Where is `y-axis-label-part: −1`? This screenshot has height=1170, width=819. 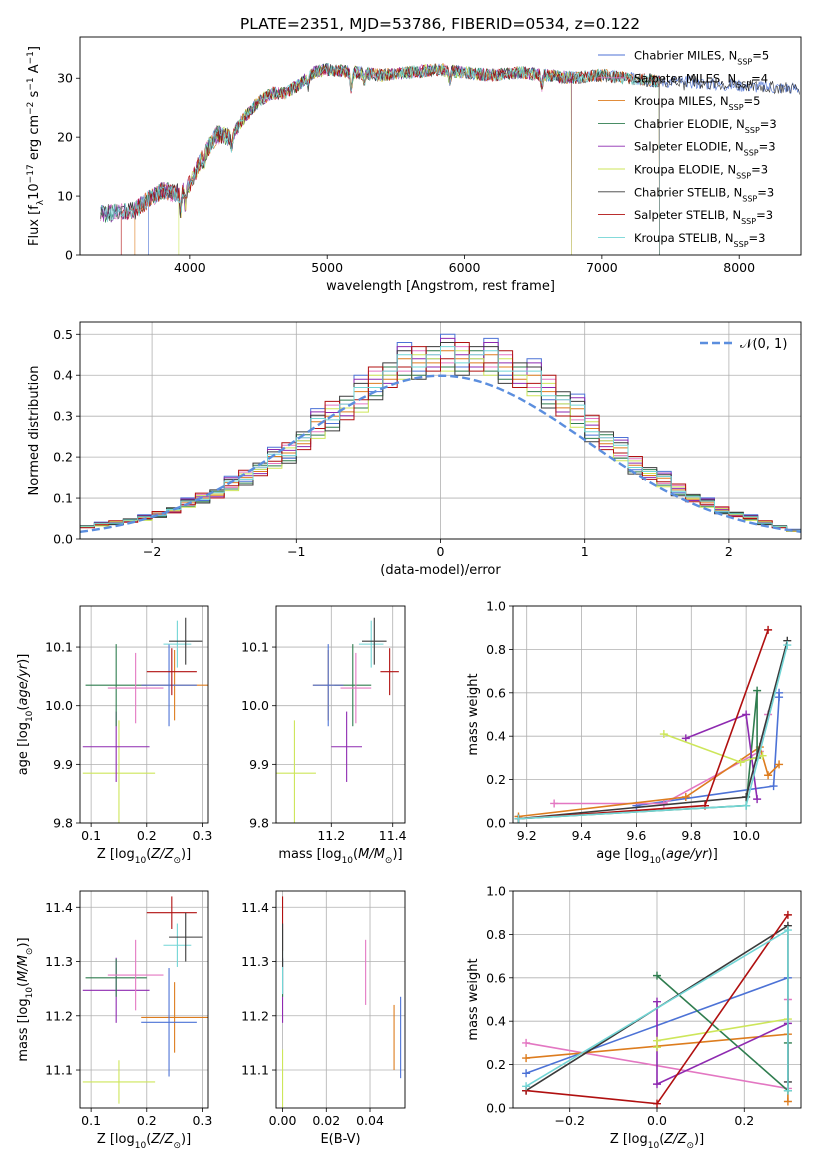
y-axis-label-part: −1 is located at coordinates (31, 83).